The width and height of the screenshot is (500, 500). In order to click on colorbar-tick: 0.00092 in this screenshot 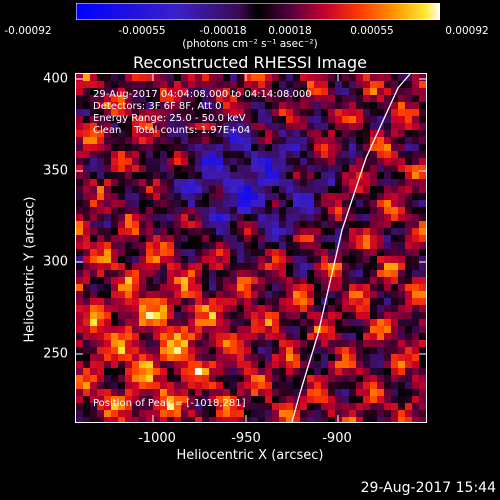, I will do `click(467, 31)`.